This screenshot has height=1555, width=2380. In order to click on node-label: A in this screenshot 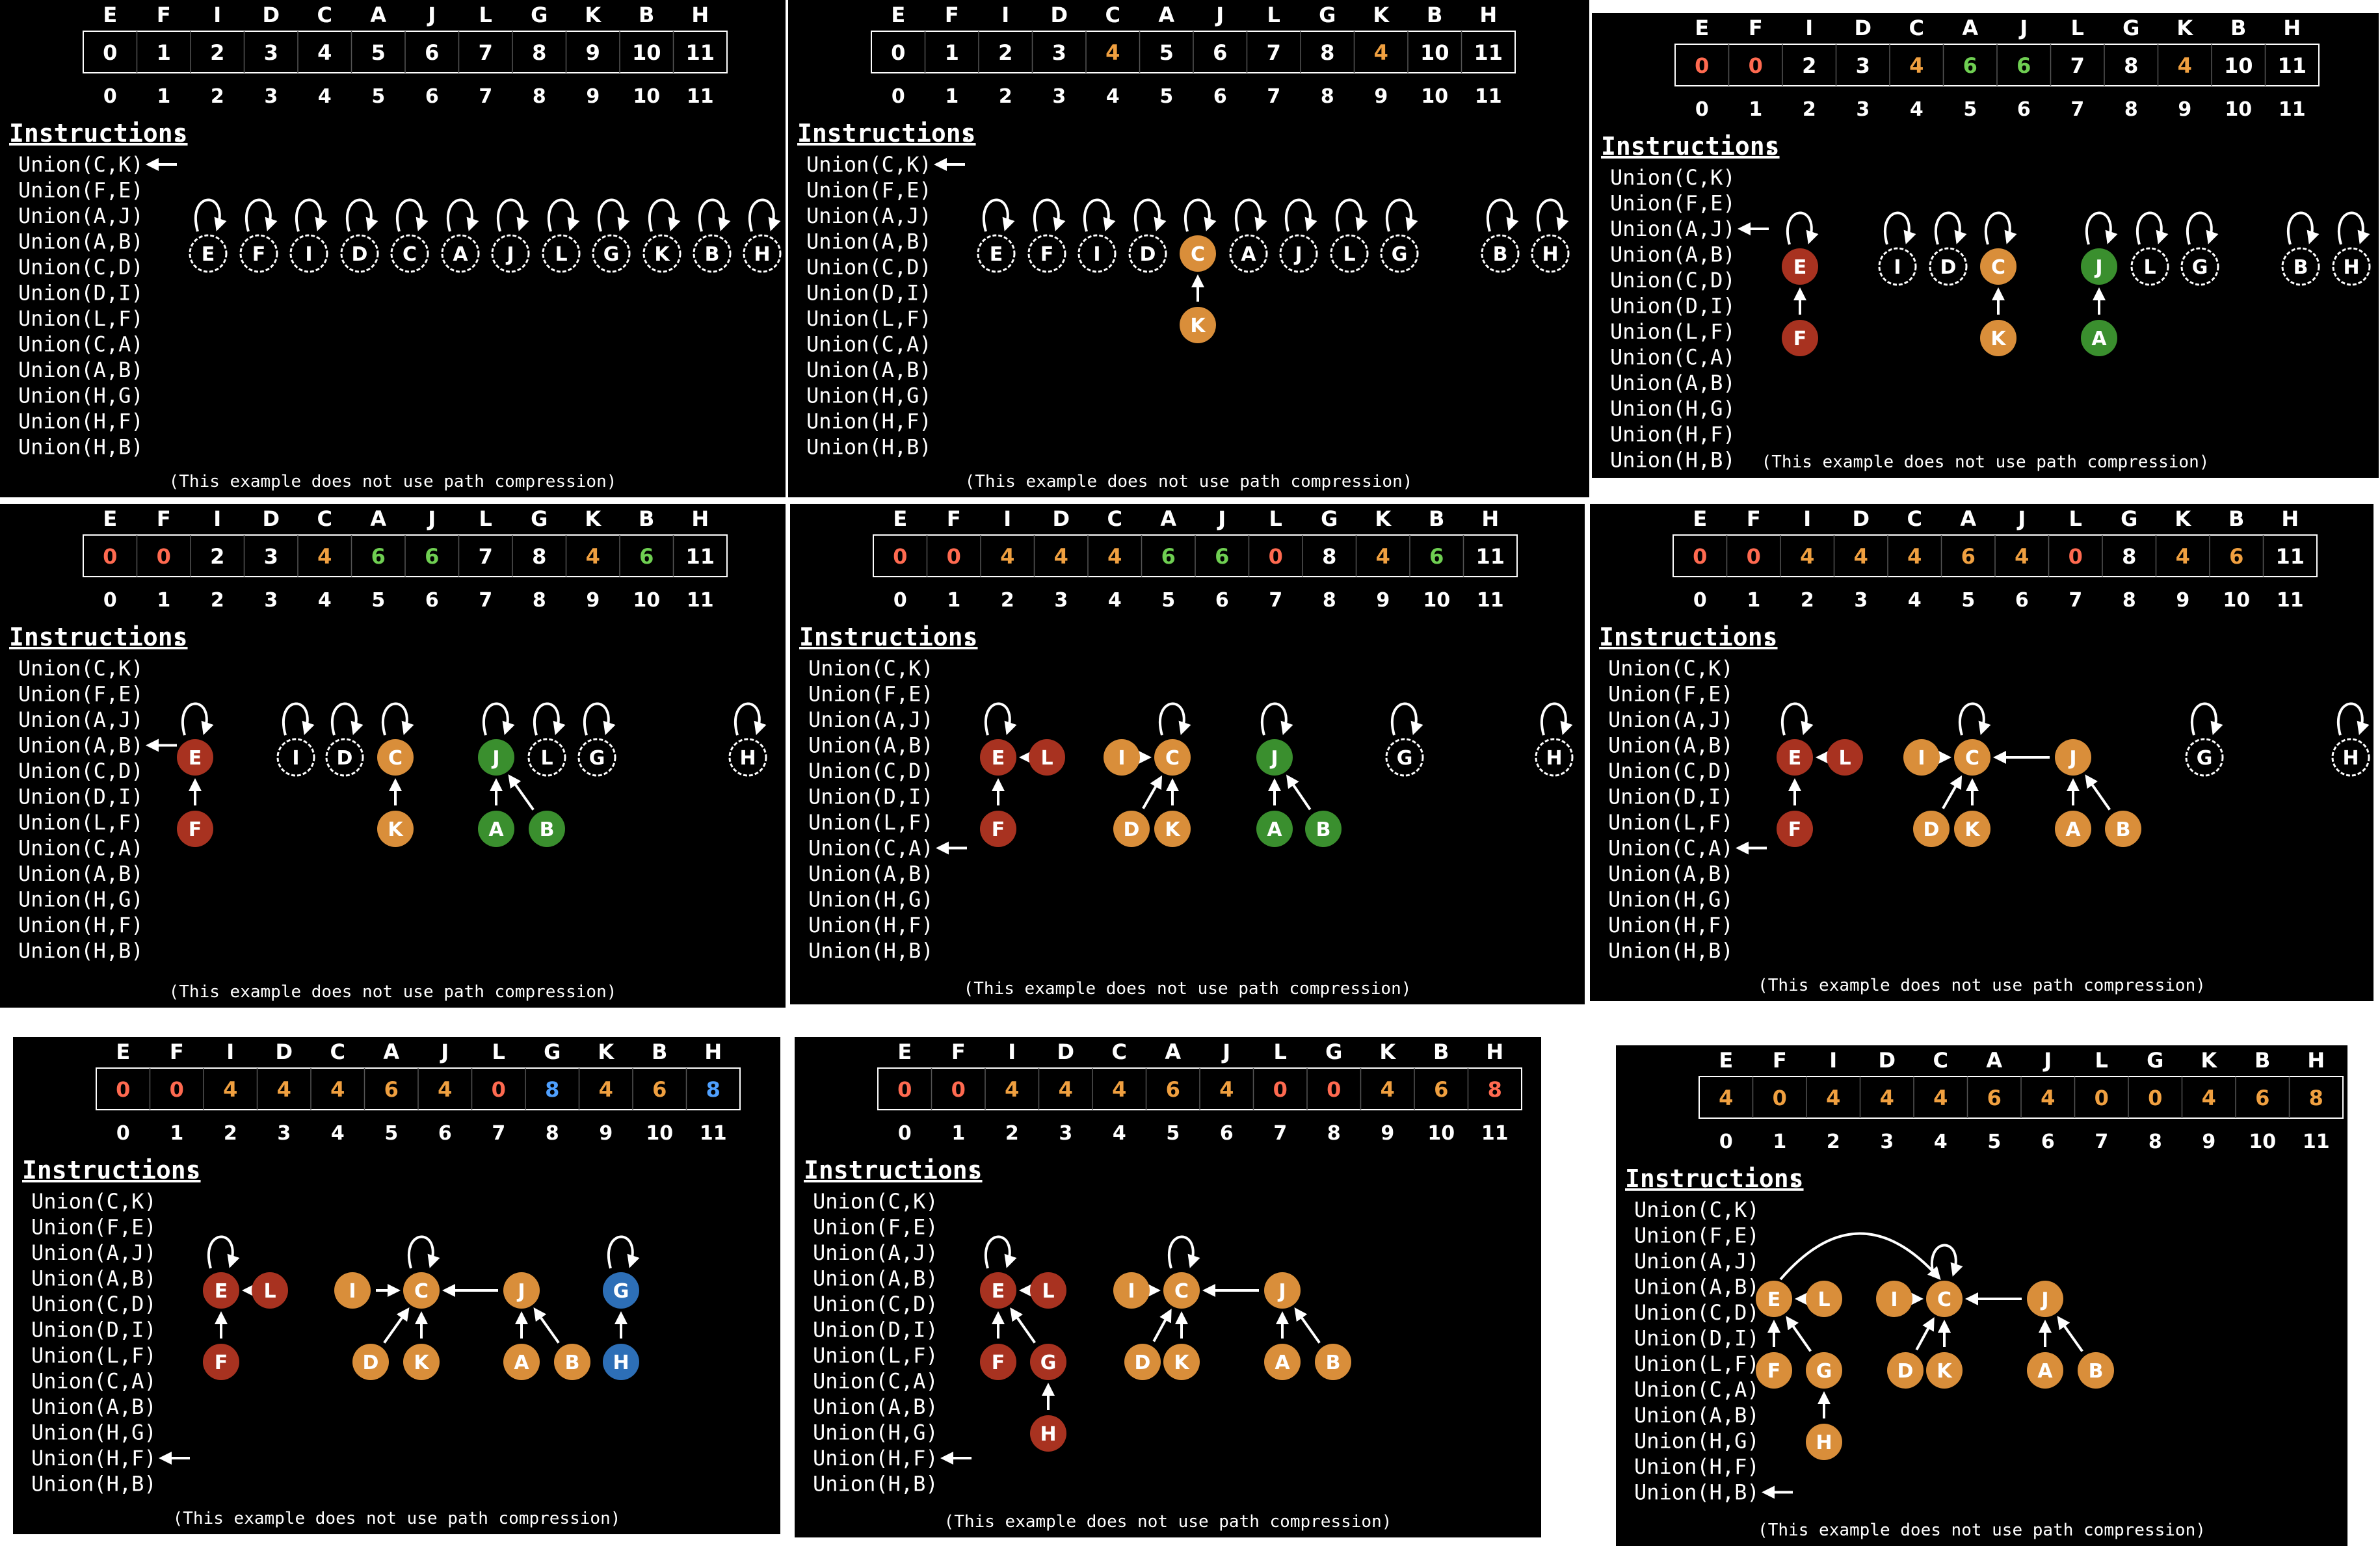, I will do `click(521, 1363)`.